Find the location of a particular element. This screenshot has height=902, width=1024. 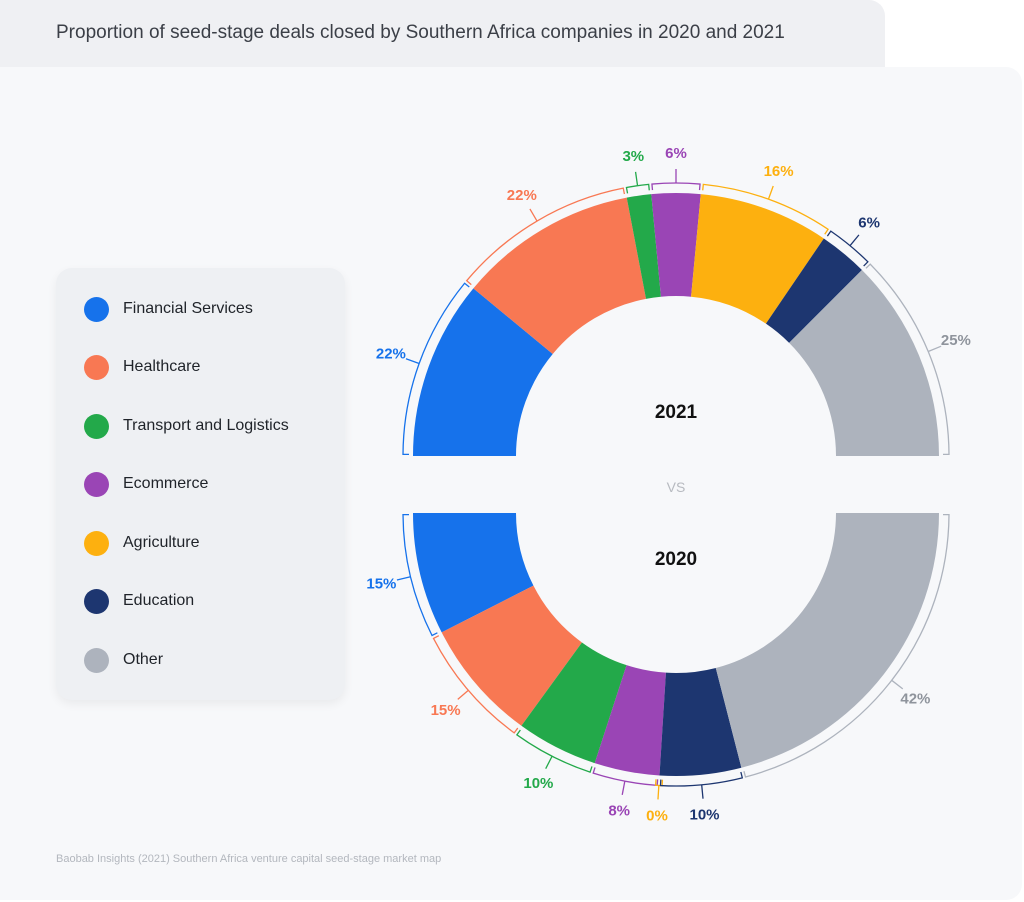

data-label-2021-transport-and-logistics: 3% is located at coordinates (633, 156).